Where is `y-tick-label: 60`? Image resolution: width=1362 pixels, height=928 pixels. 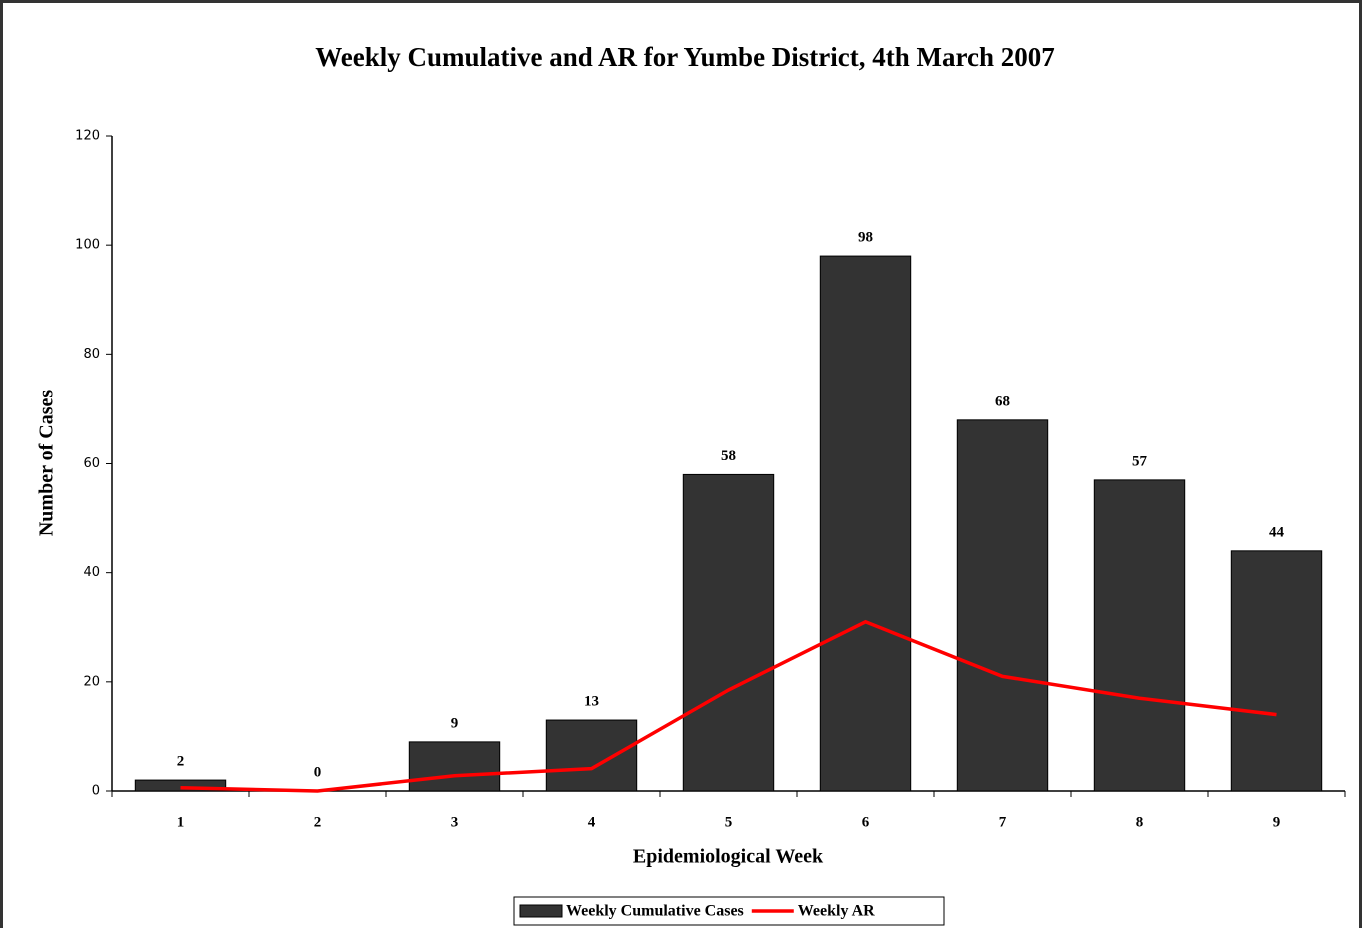 y-tick-label: 60 is located at coordinates (91, 463).